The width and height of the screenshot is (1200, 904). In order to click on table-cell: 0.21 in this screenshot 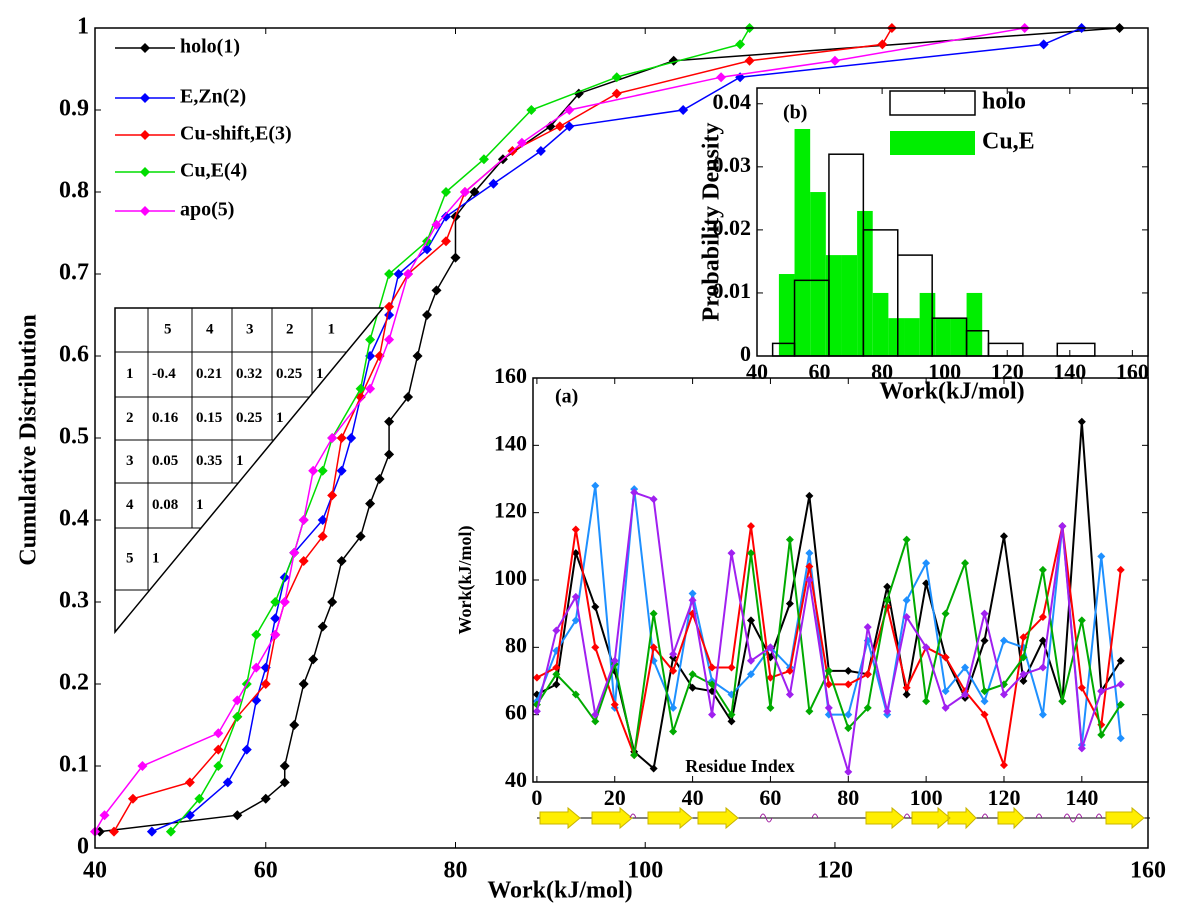, I will do `click(209, 374)`.